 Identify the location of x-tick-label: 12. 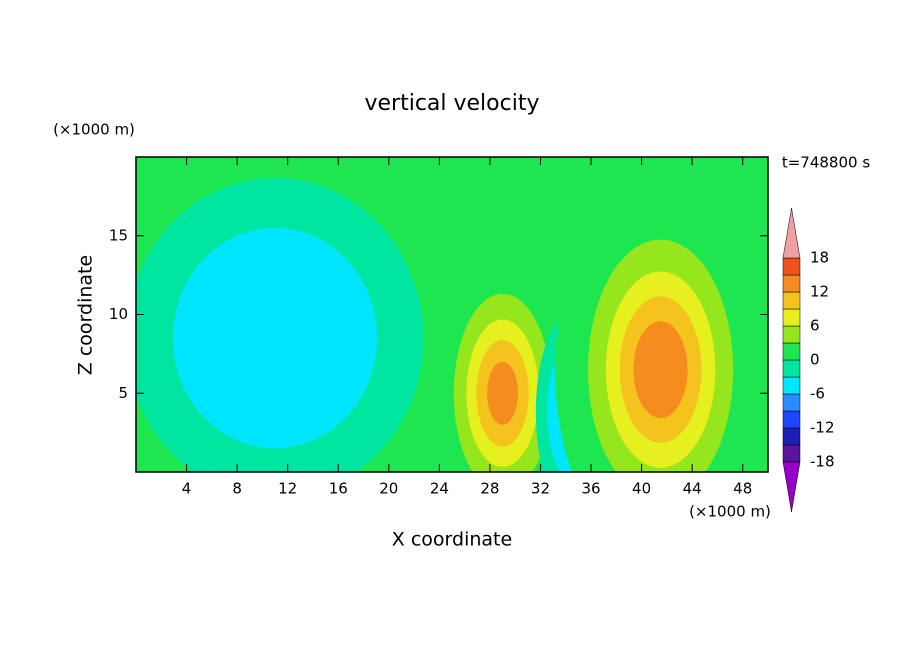
(287, 489).